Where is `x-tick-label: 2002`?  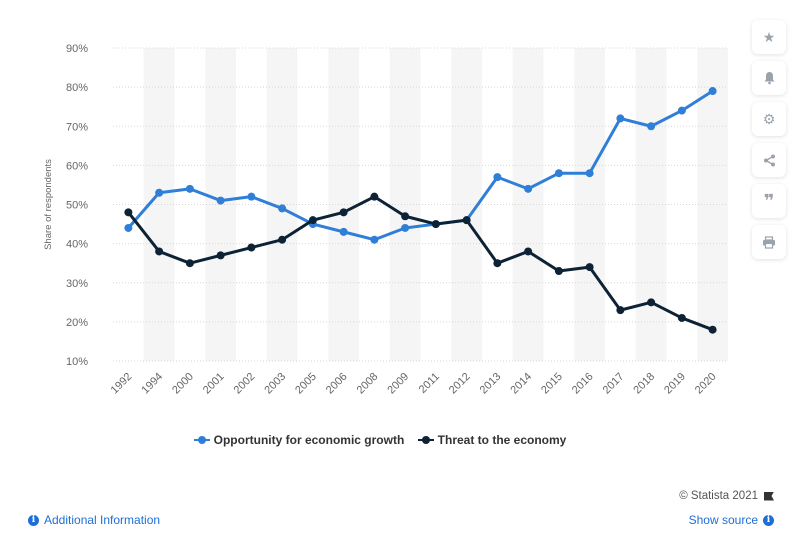
x-tick-label: 2002 is located at coordinates (245, 384).